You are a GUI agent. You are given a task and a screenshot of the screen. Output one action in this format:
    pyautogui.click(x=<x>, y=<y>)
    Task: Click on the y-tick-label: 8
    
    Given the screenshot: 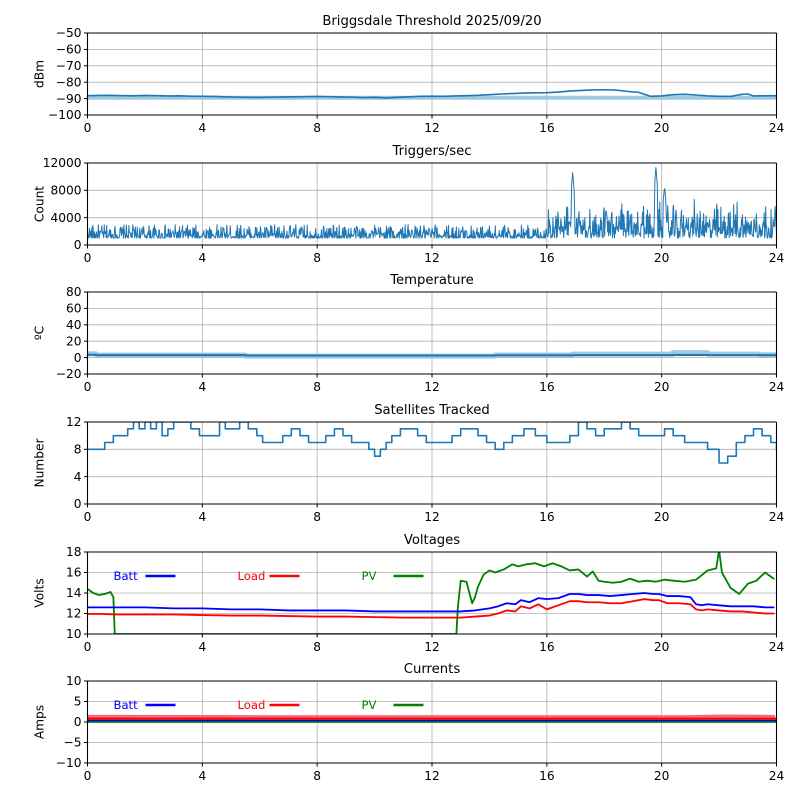 What is the action you would take?
    pyautogui.click(x=78, y=450)
    